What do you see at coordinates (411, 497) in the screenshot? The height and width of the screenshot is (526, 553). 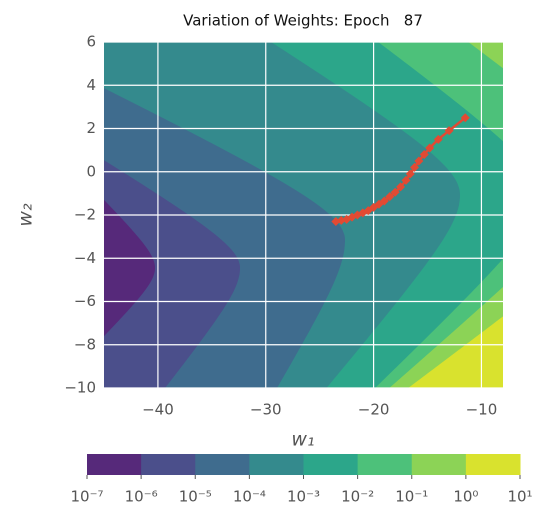 I see `colorbar-tick-label: 10⁻¹` at bounding box center [411, 497].